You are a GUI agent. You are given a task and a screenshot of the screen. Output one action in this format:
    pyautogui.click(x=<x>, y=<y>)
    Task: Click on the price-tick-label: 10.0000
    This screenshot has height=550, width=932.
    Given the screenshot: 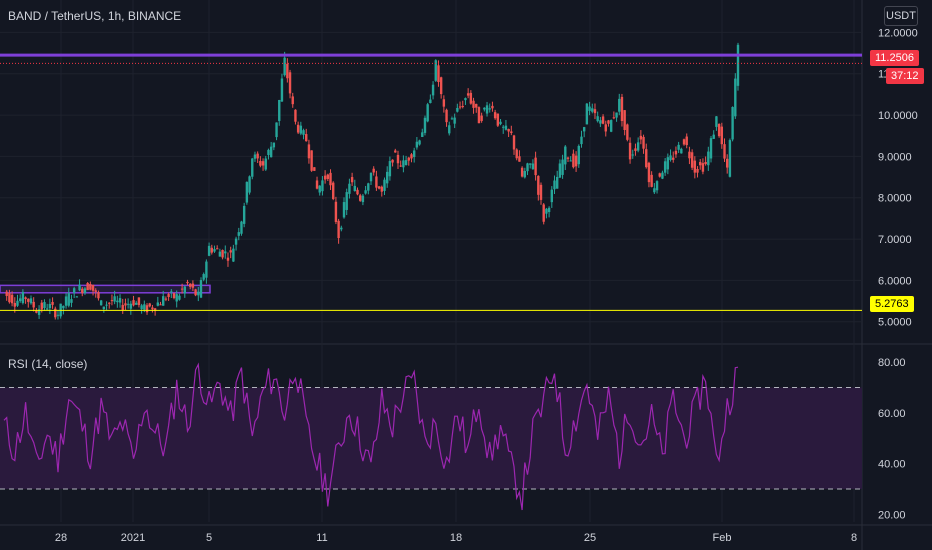 What is the action you would take?
    pyautogui.click(x=898, y=116)
    